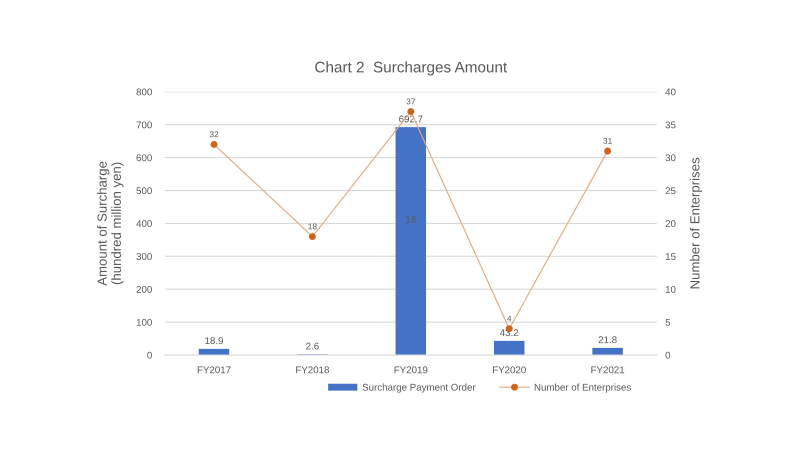  I want to click on chart-title: Chart 2 Surcharges Amount, so click(411, 68).